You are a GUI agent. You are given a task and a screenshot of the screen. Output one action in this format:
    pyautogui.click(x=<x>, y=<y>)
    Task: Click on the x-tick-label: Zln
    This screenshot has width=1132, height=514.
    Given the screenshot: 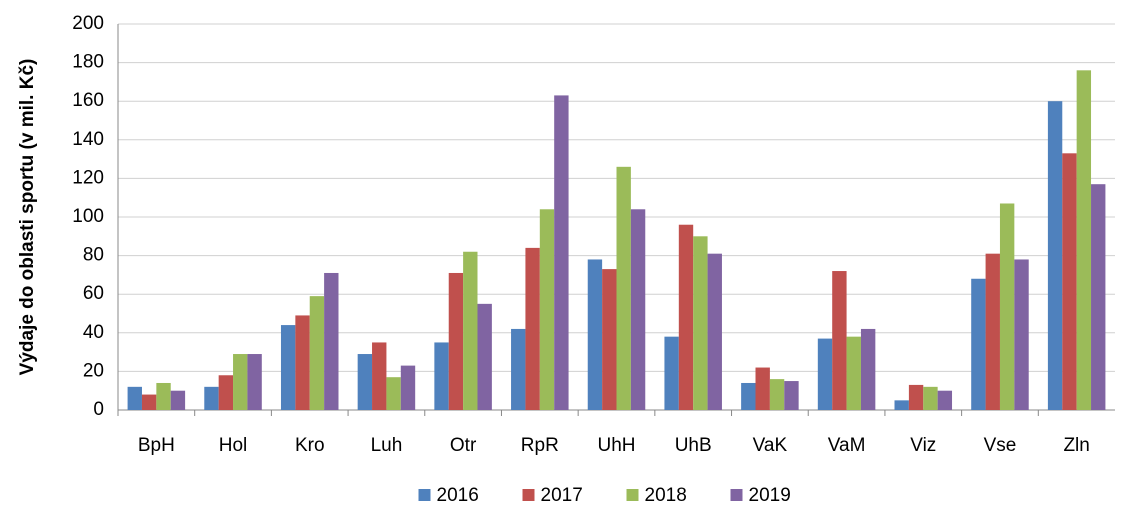 What is the action you would take?
    pyautogui.click(x=1076, y=445)
    